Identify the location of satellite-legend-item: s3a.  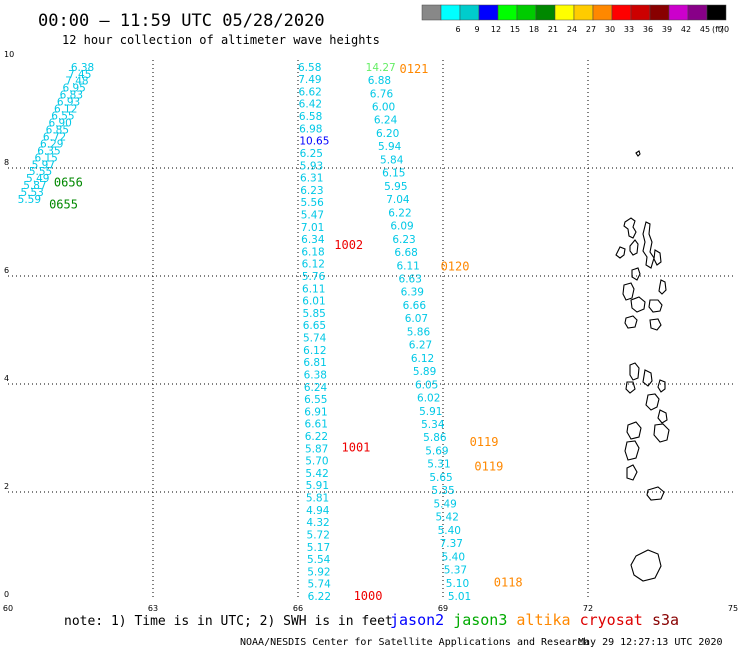
(665, 620).